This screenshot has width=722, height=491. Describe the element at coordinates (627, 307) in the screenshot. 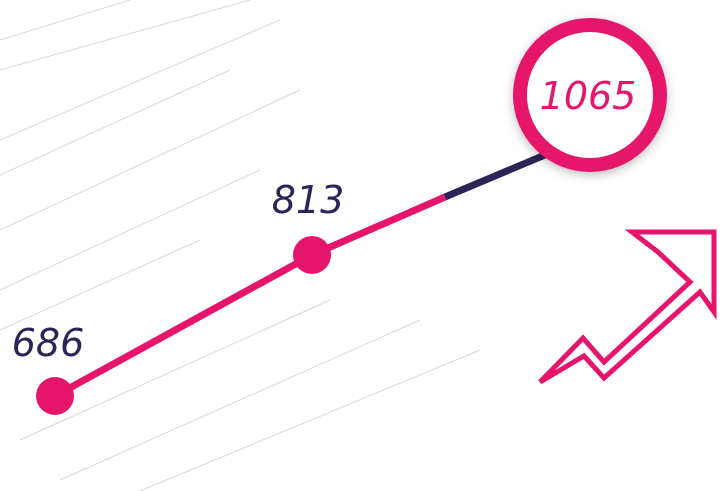

I see `growth-arrow` at that location.